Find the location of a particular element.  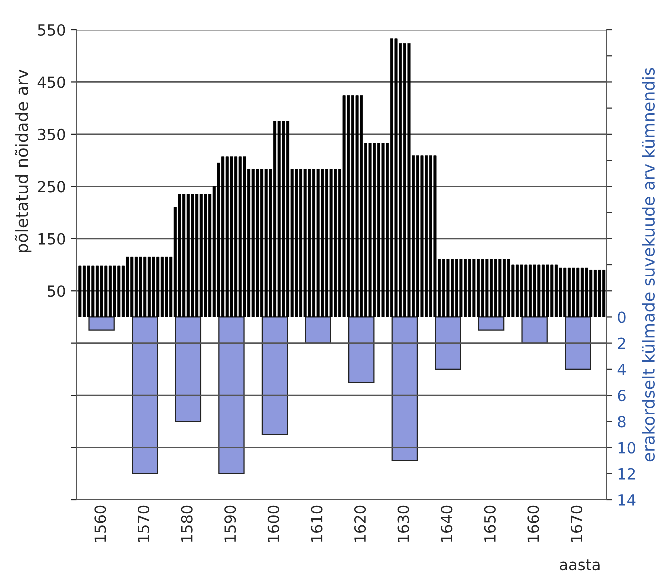

y-tick-label: 550 is located at coordinates (52, 30).